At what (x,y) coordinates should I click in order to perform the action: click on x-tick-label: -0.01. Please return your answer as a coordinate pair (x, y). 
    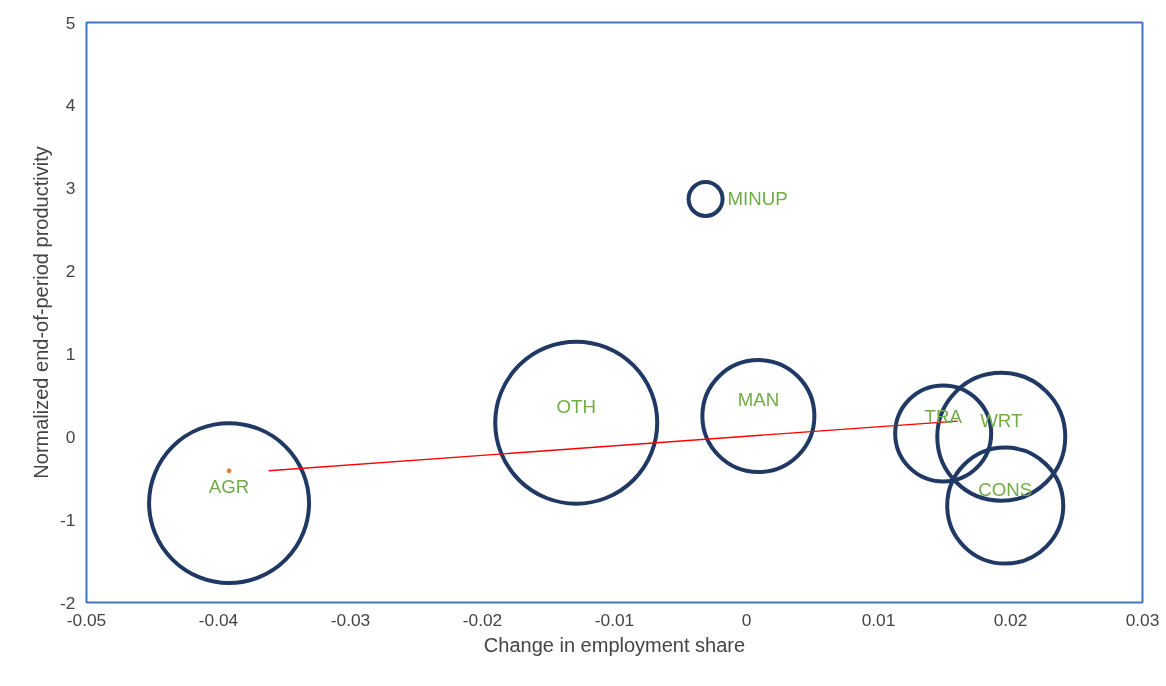
    Looking at the image, I should click on (614, 619).